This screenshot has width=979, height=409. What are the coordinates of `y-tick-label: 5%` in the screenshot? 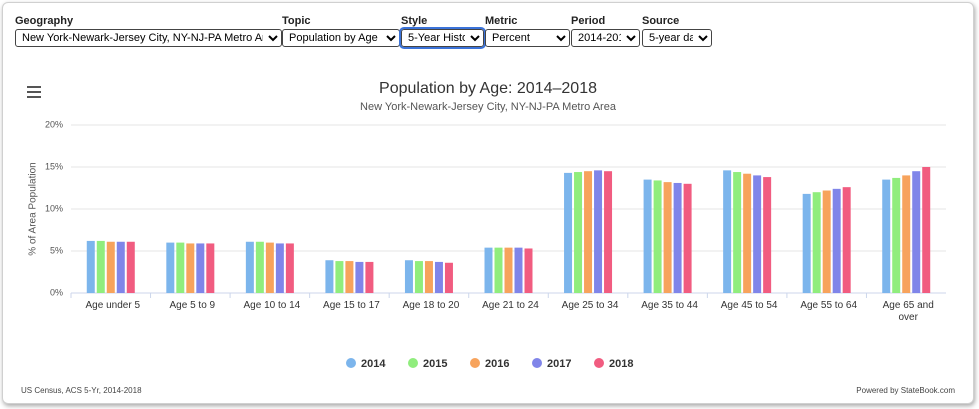 It's located at (56, 250).